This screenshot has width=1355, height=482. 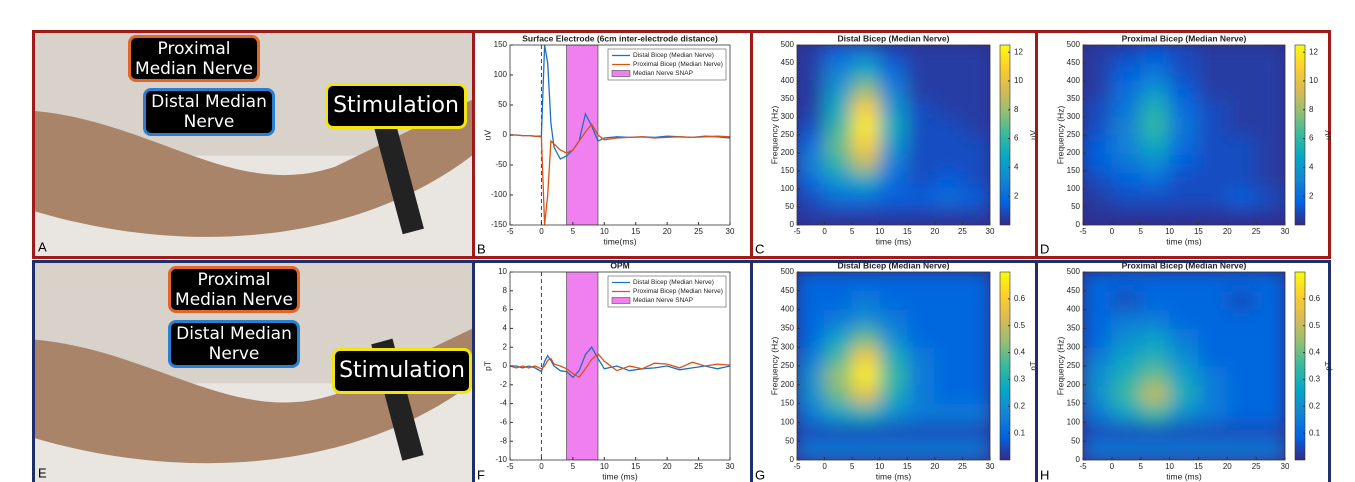 What do you see at coordinates (1328, 134) in the screenshot?
I see `colorbar-label: uV` at bounding box center [1328, 134].